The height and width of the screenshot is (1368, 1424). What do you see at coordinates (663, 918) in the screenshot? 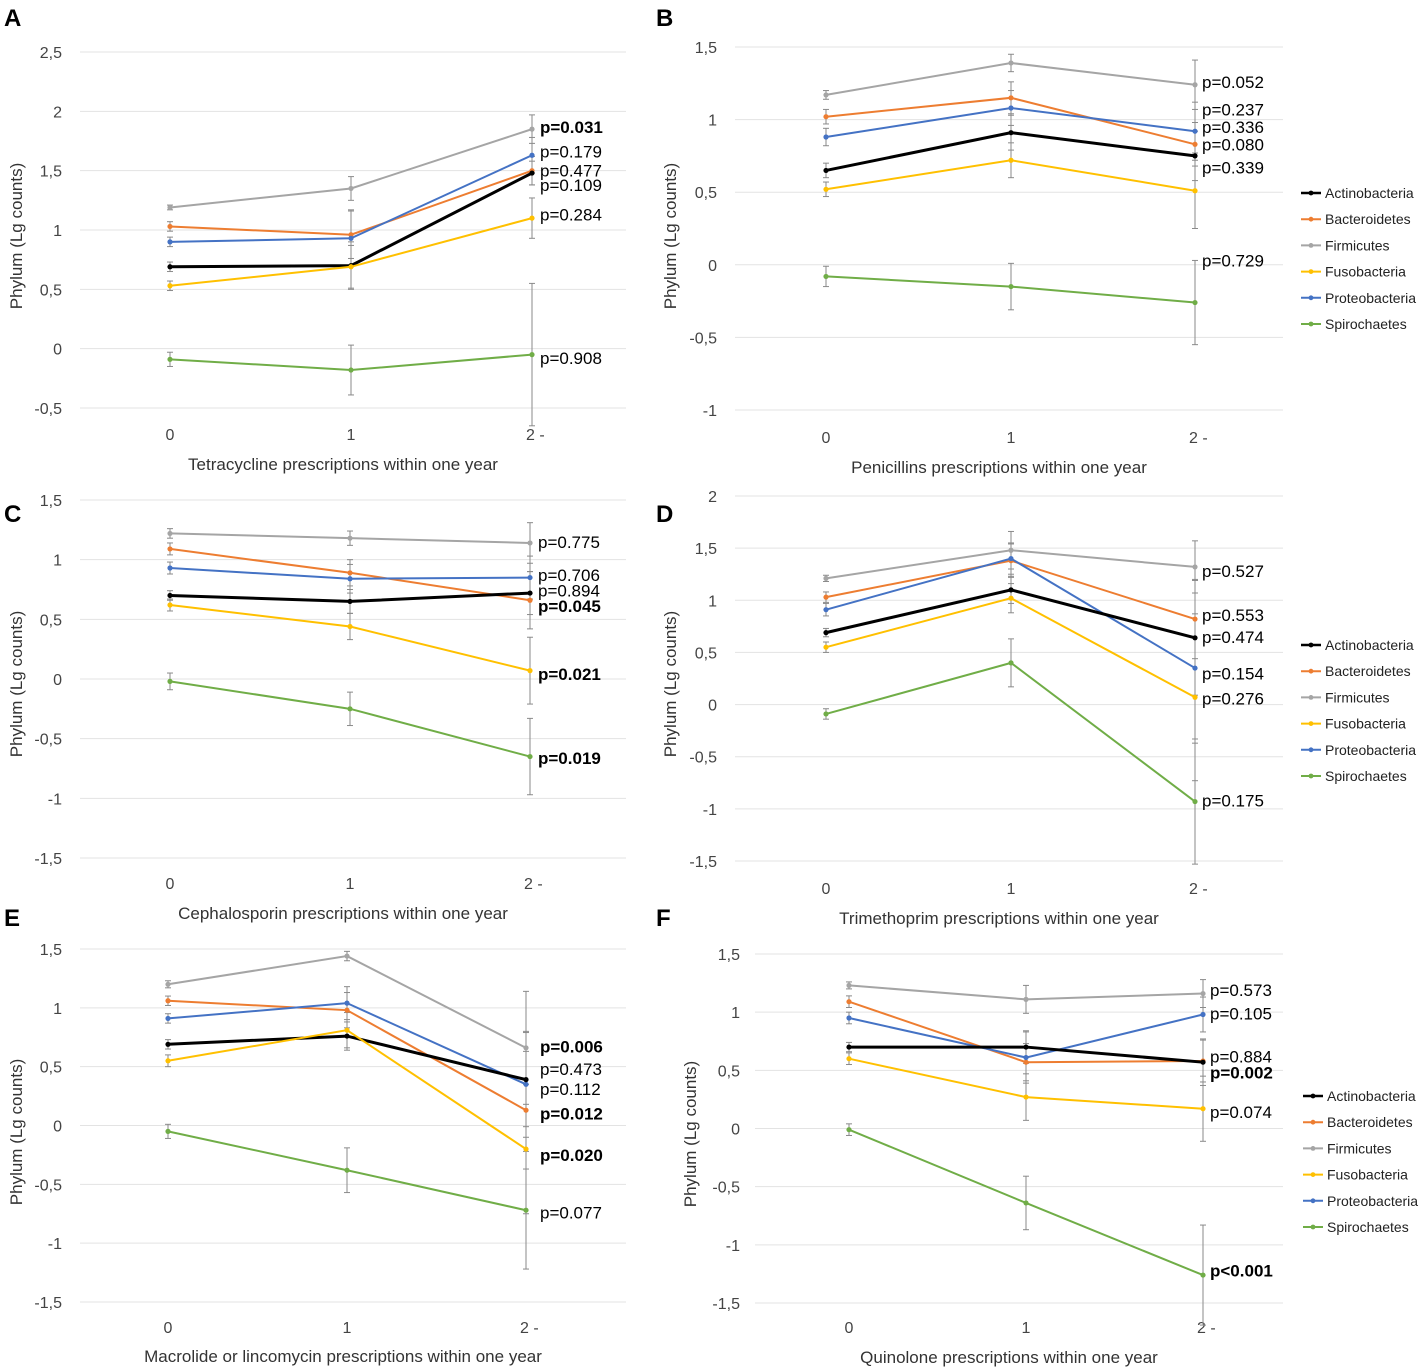
I see `panel-letter: F` at bounding box center [663, 918].